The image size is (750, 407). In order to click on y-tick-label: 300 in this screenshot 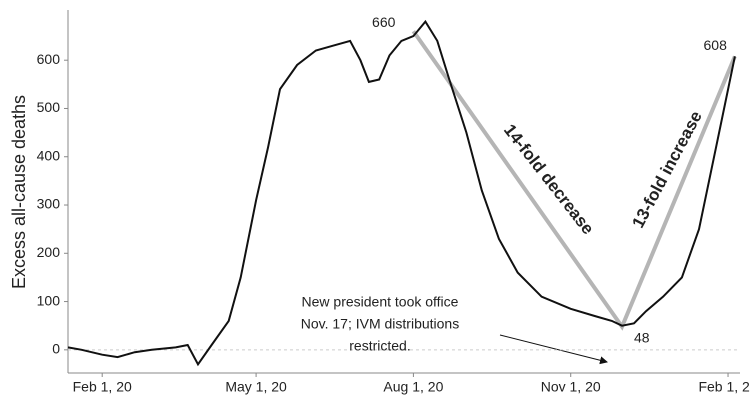, I will do `click(49, 204)`.